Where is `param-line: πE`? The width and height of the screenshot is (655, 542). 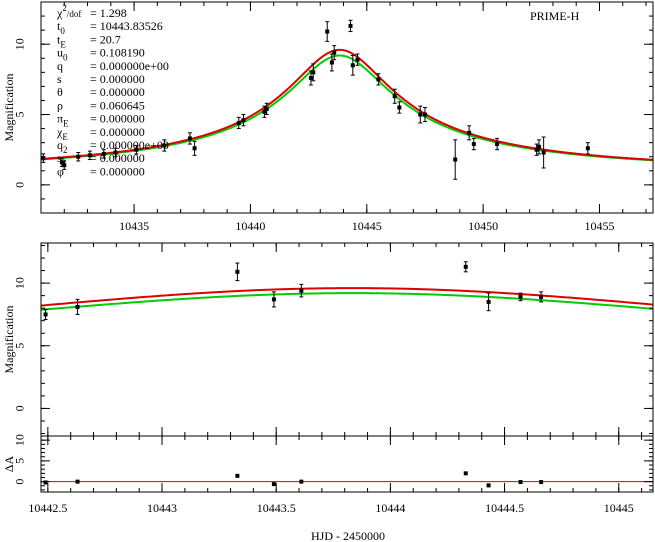
param-line: πE is located at coordinates (63, 120).